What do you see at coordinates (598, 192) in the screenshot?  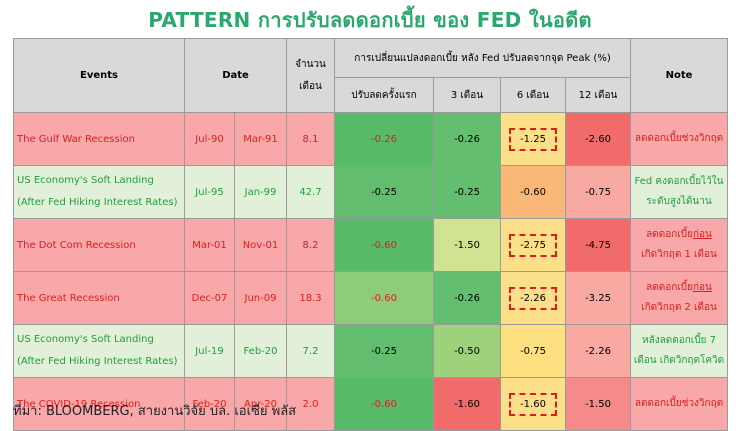 I see `m12-value: -0.75` at bounding box center [598, 192].